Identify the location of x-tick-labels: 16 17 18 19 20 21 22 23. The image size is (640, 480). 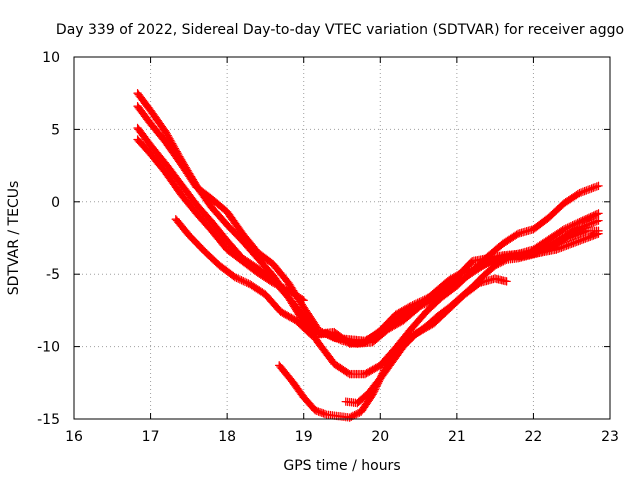
(342, 437).